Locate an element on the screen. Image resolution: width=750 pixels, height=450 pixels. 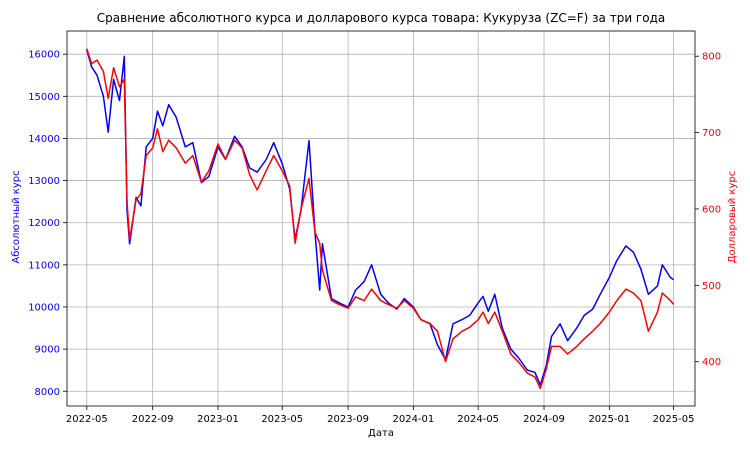
y-left-tick-label: 16000 is located at coordinates (44, 55).